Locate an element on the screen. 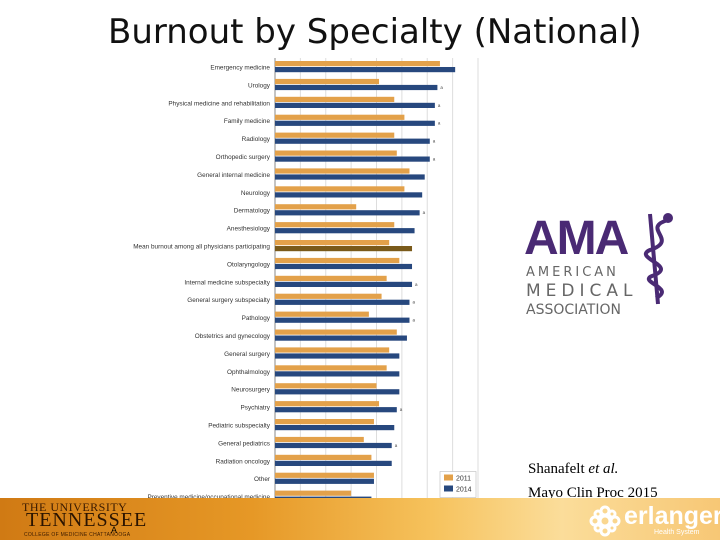  category-label: Obstetrics and gynecology is located at coordinates (233, 336).